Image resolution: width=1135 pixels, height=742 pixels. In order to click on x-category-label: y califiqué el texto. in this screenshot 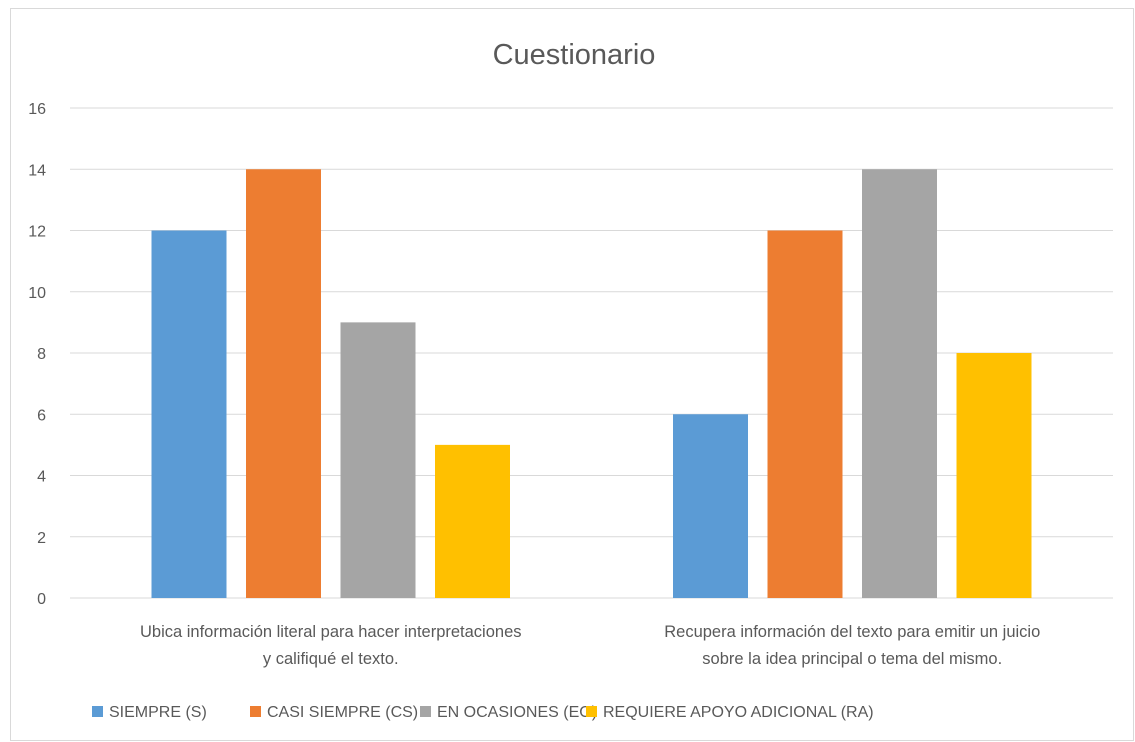, I will do `click(331, 659)`.